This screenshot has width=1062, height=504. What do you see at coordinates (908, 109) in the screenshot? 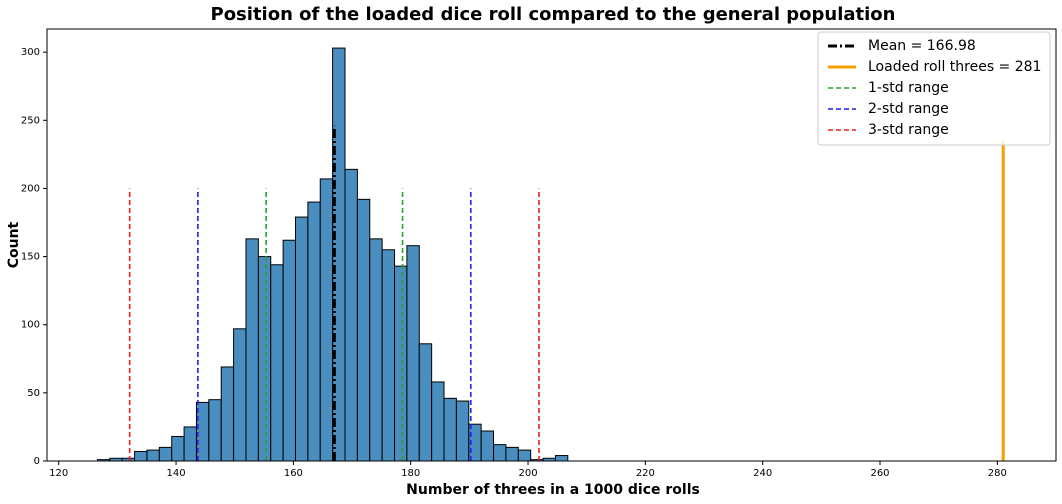
I see `legend-label: 2-std range` at bounding box center [908, 109].